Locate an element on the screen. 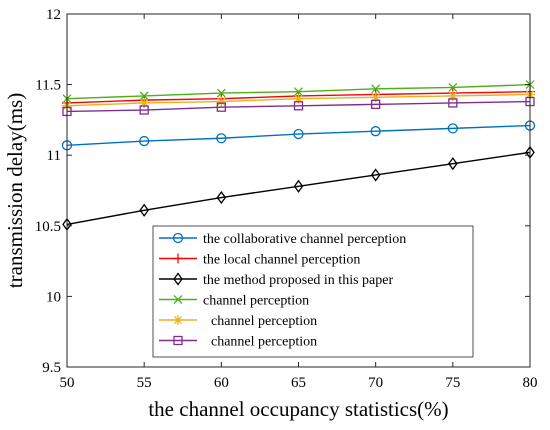 The height and width of the screenshot is (430, 550). x-tick-label: 75 is located at coordinates (452, 383).